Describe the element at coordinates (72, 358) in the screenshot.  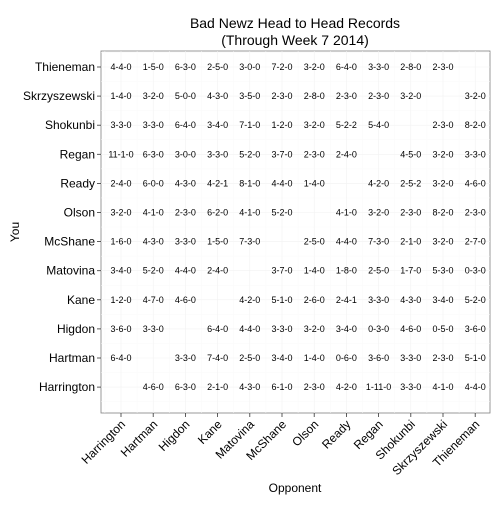
I see `y-tick-label: Hartman` at that location.